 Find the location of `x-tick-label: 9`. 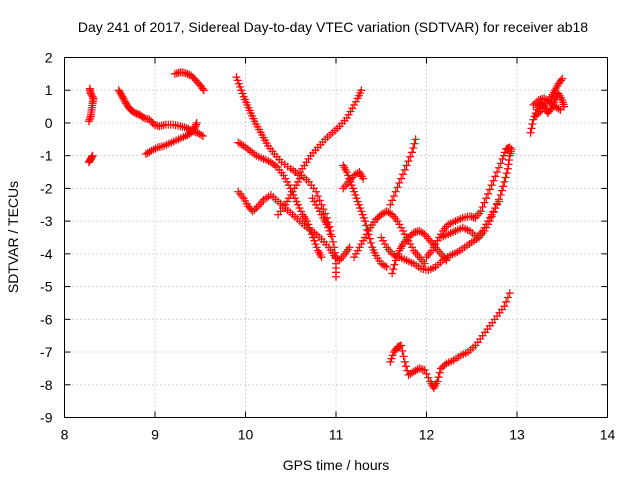

x-tick-label: 9 is located at coordinates (155, 435).